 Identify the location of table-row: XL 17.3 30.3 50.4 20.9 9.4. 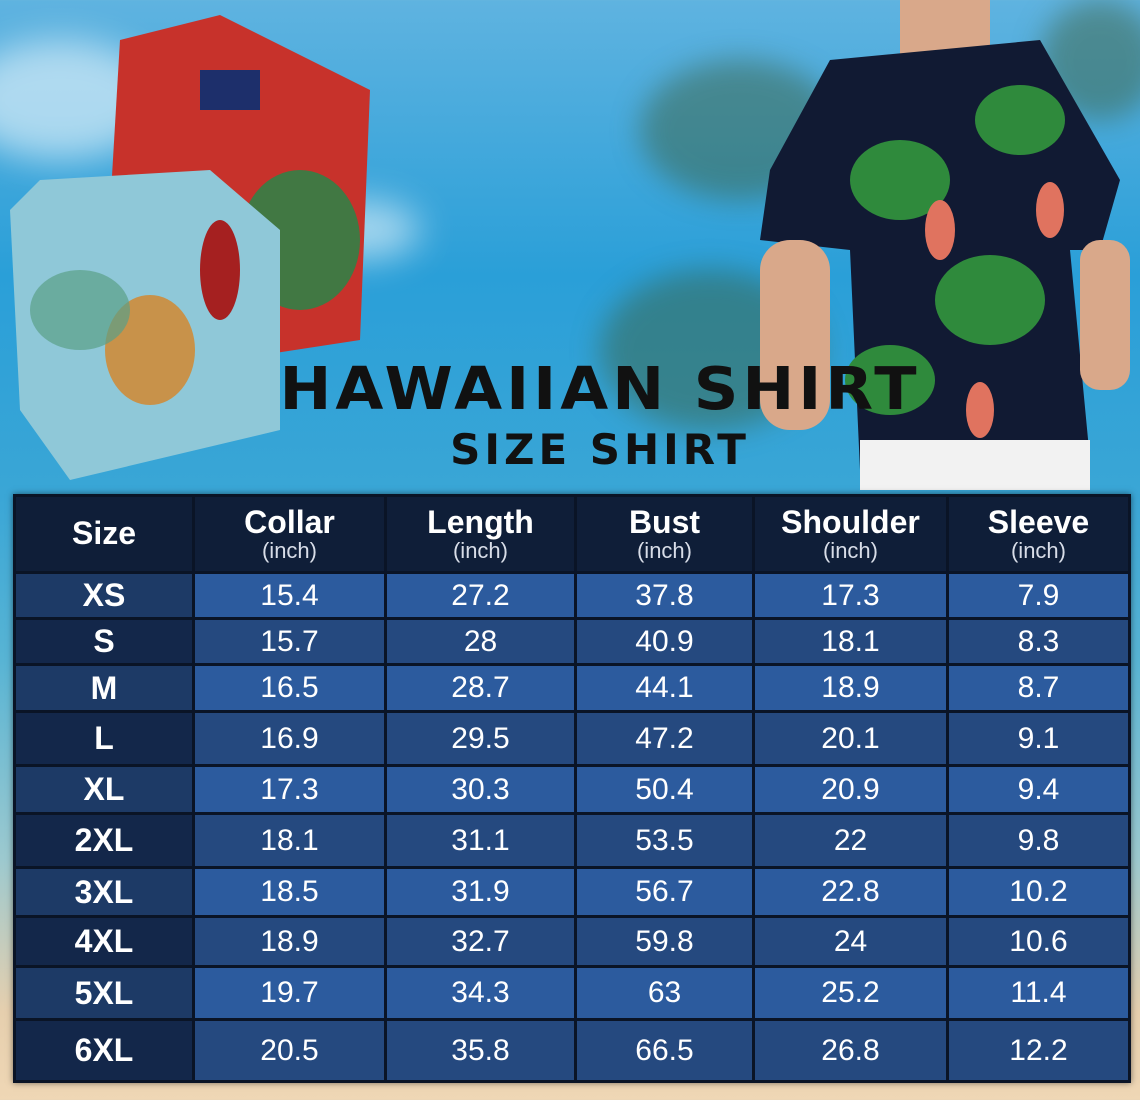
(572, 789).